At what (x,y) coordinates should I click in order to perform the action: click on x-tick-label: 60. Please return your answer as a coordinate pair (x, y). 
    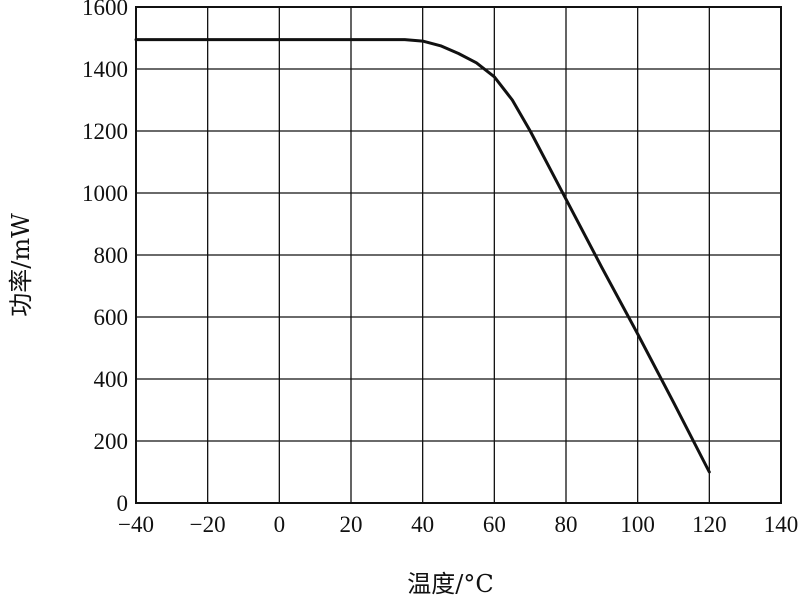
    Looking at the image, I should click on (494, 524).